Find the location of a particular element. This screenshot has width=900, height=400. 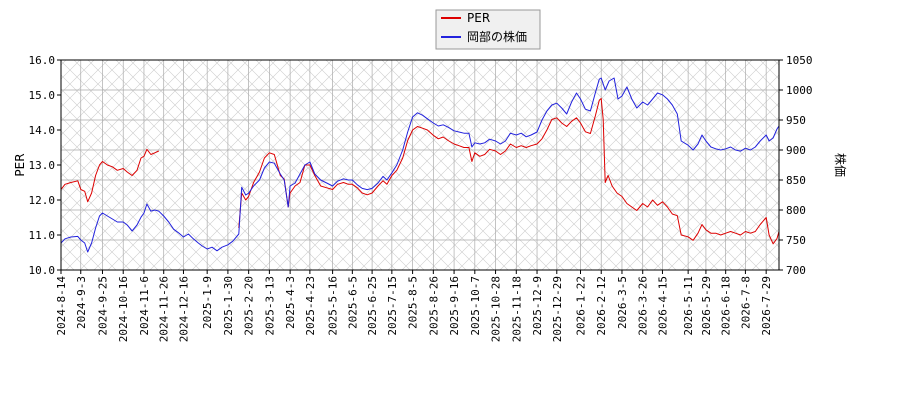

right-tick-label: 800 is located at coordinates (796, 210).